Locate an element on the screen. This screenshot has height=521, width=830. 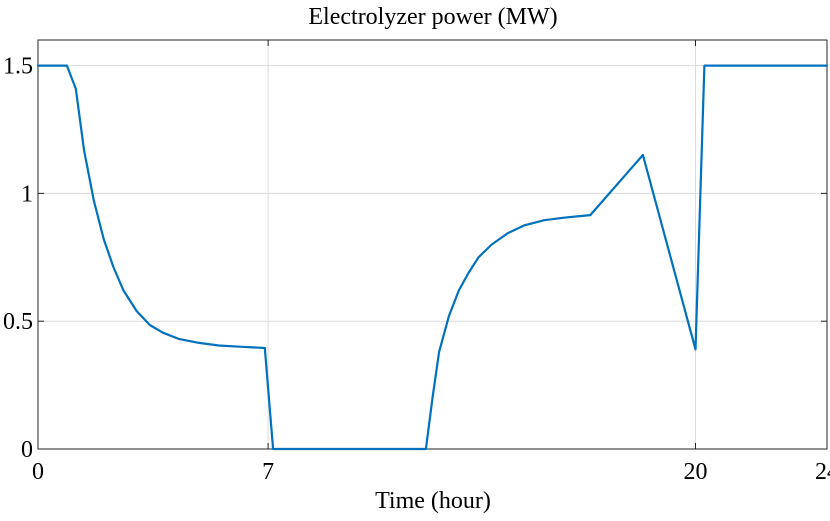
x-tick-label-3: 24 is located at coordinates (822, 472).